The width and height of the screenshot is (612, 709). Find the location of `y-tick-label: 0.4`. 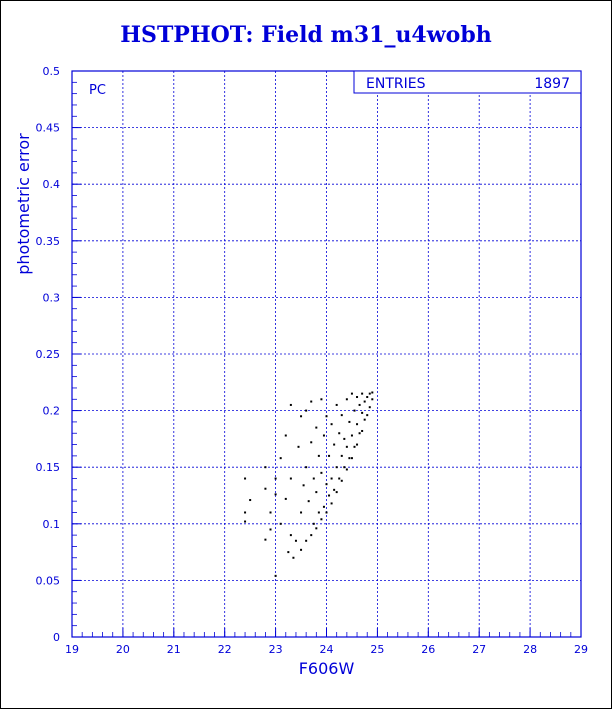

y-tick-label: 0.4 is located at coordinates (52, 184).